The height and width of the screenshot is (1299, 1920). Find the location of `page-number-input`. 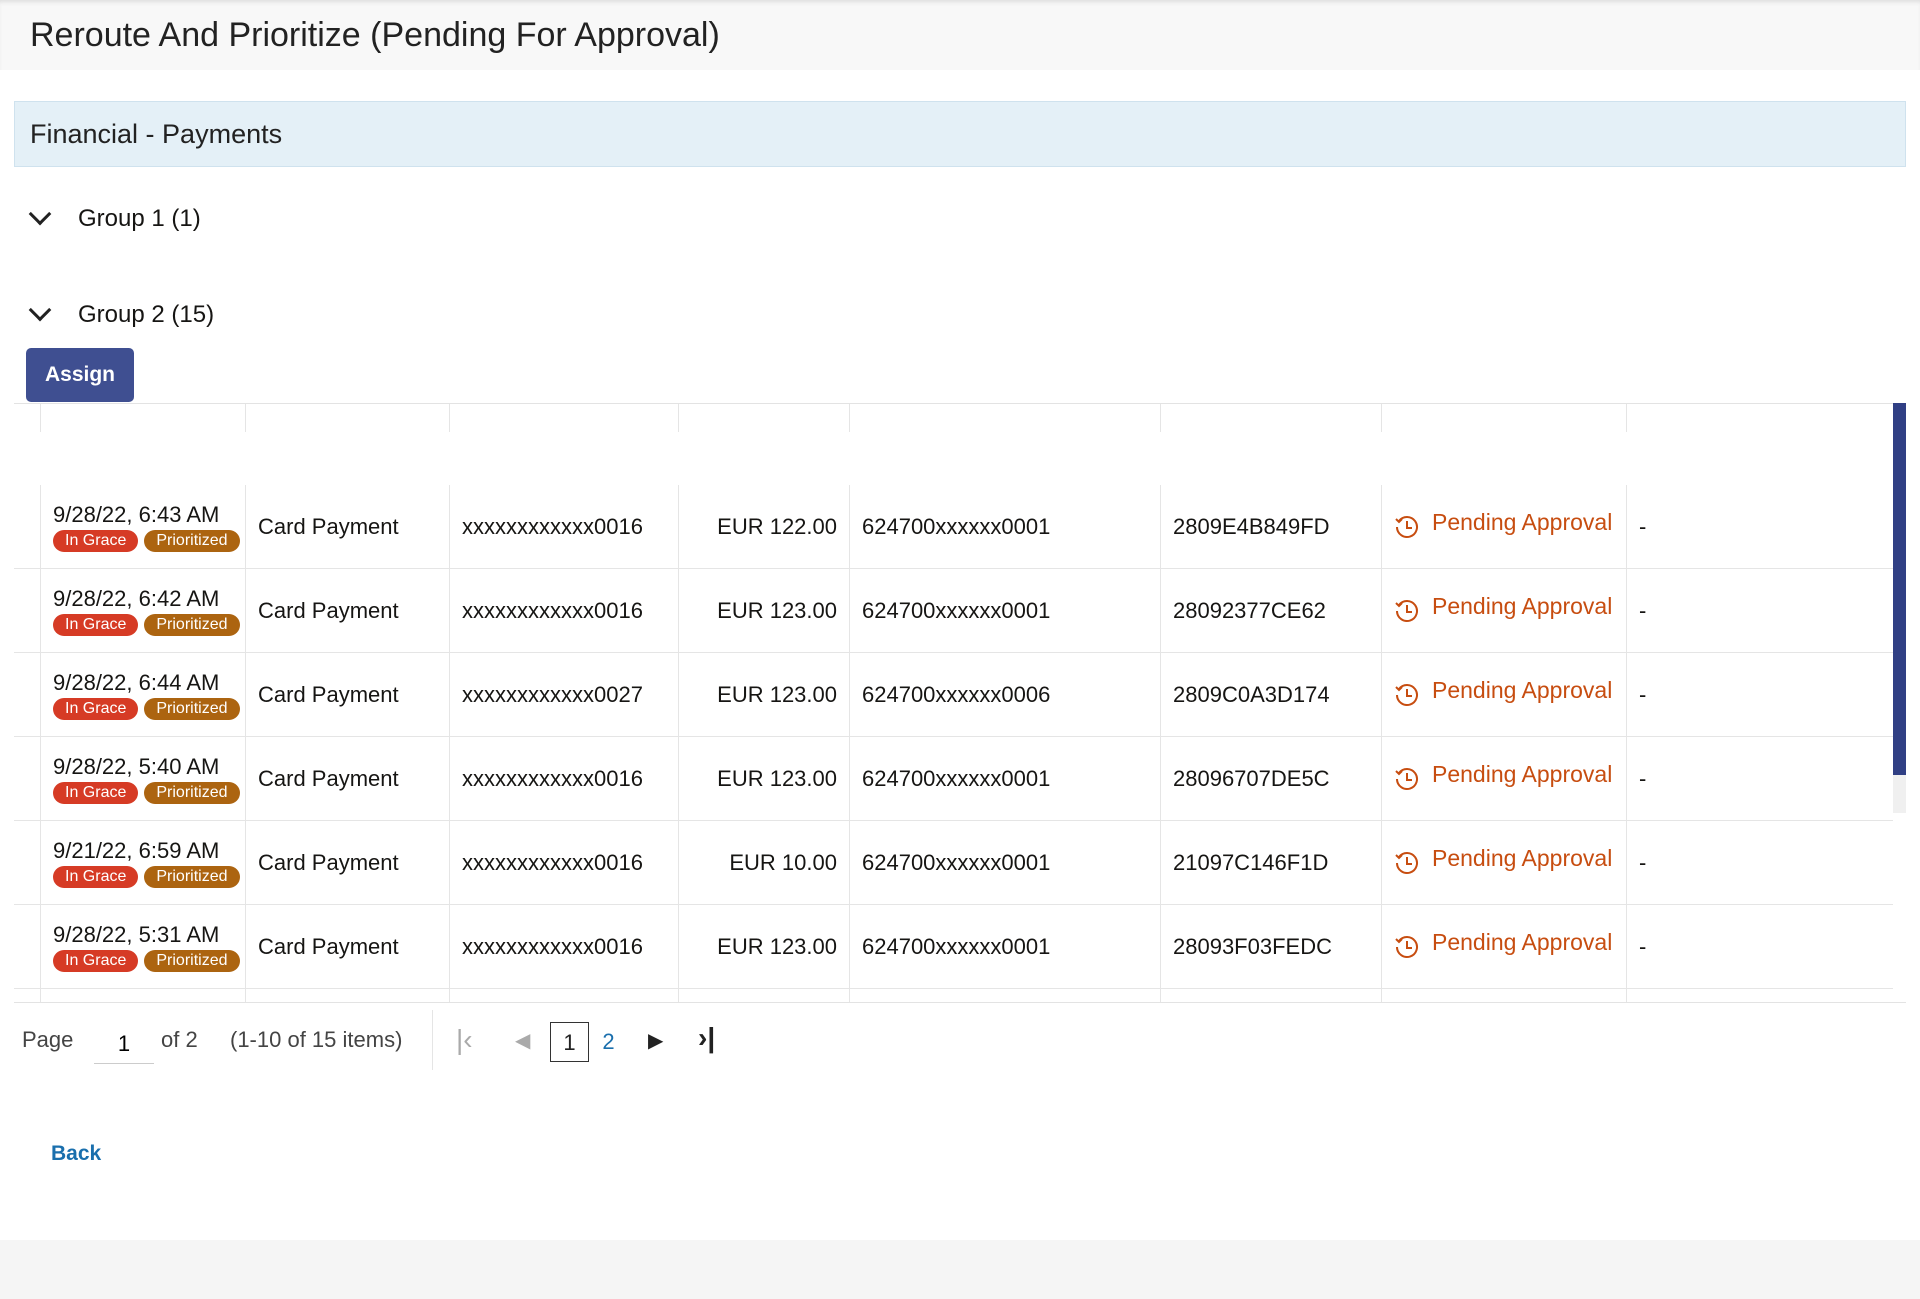

page-number-input is located at coordinates (124, 1044).